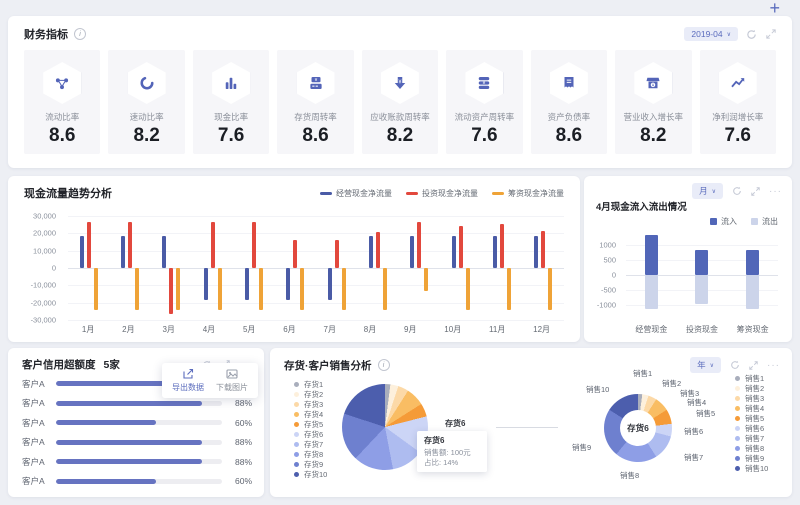  Describe the element at coordinates (385, 427) in the screenshot. I see `inventory-pie-chart` at that location.